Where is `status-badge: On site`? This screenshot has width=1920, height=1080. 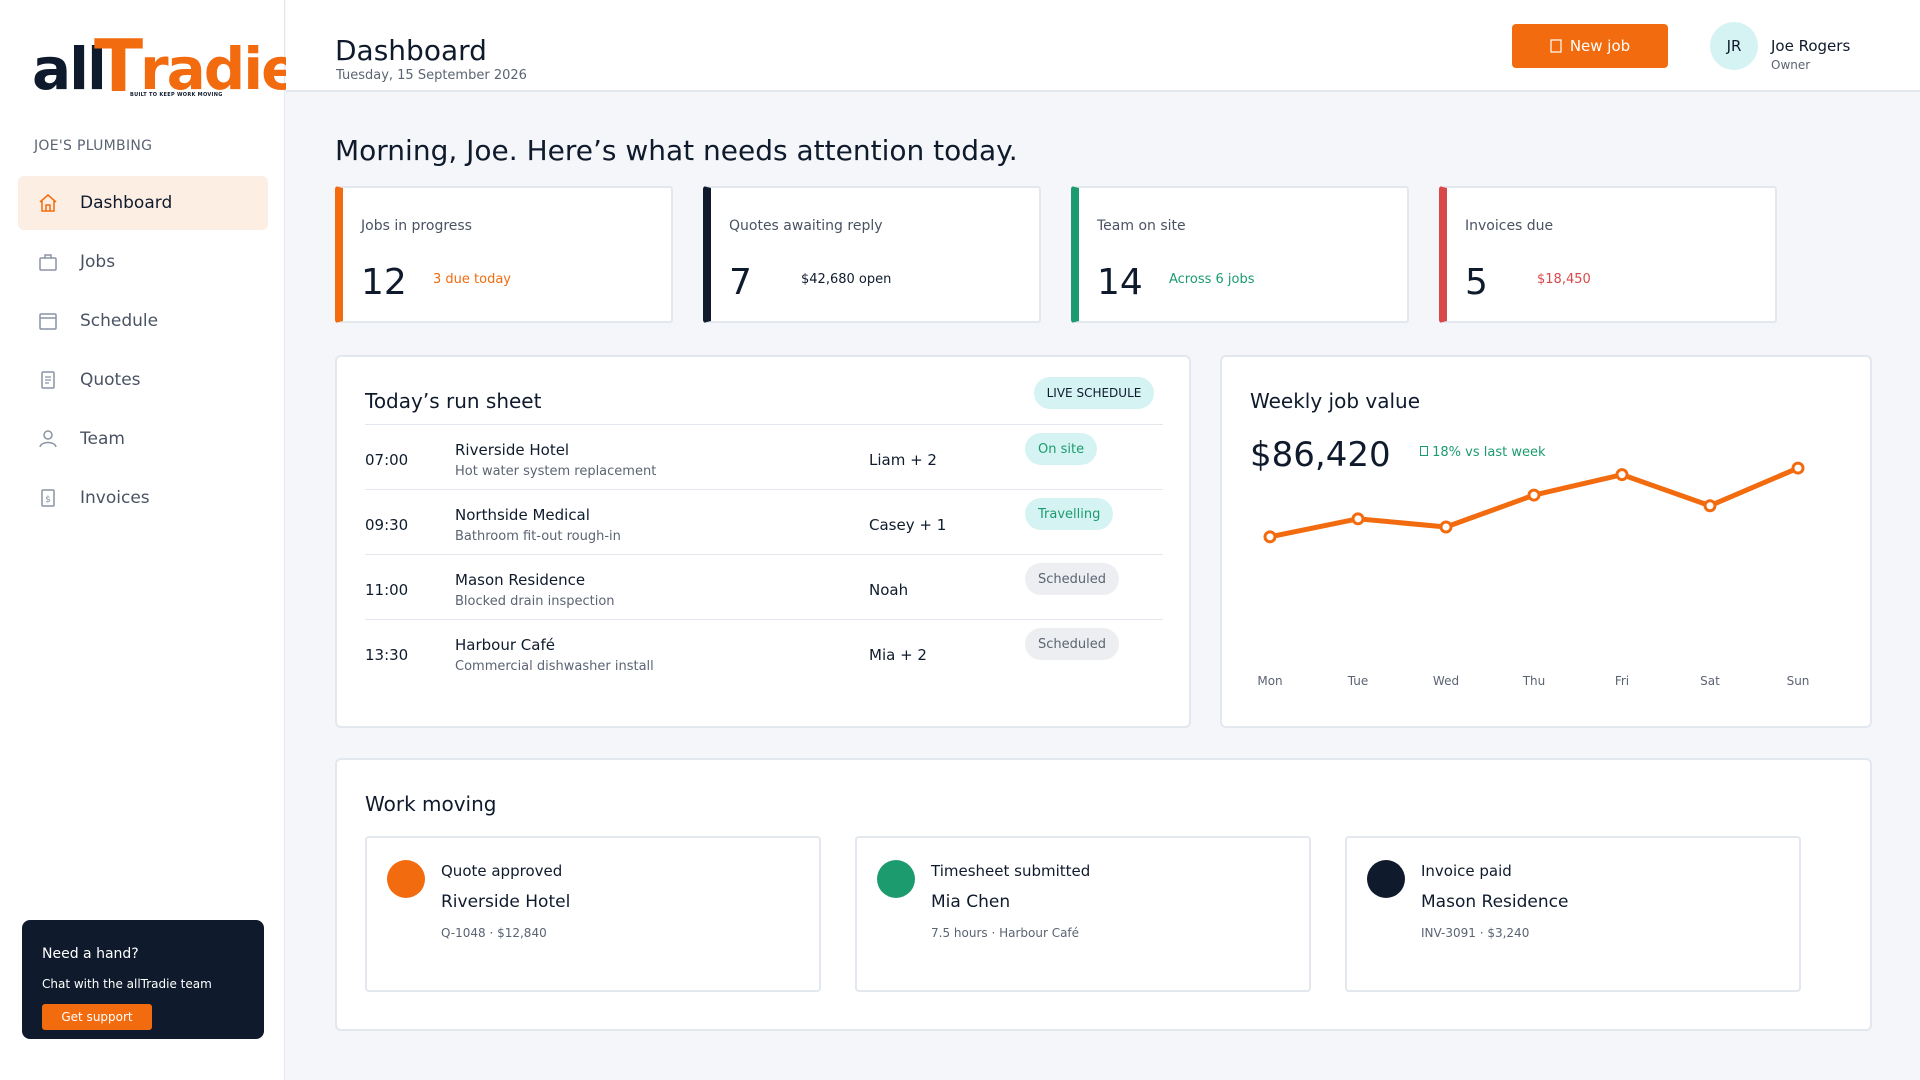 status-badge: On site is located at coordinates (1061, 449).